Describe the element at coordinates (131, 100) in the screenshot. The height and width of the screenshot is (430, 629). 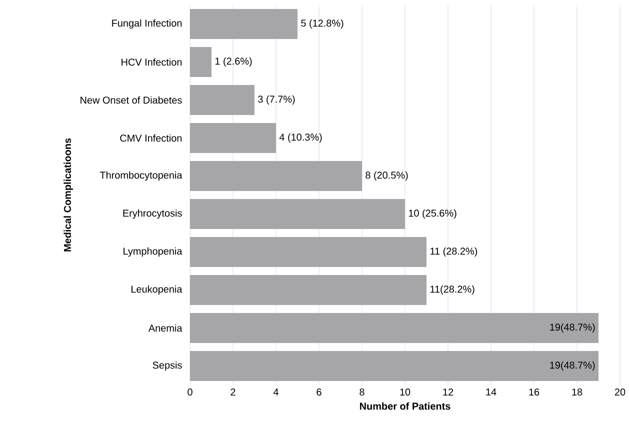
I see `y-tick-label: New Onset of Diabetes` at that location.